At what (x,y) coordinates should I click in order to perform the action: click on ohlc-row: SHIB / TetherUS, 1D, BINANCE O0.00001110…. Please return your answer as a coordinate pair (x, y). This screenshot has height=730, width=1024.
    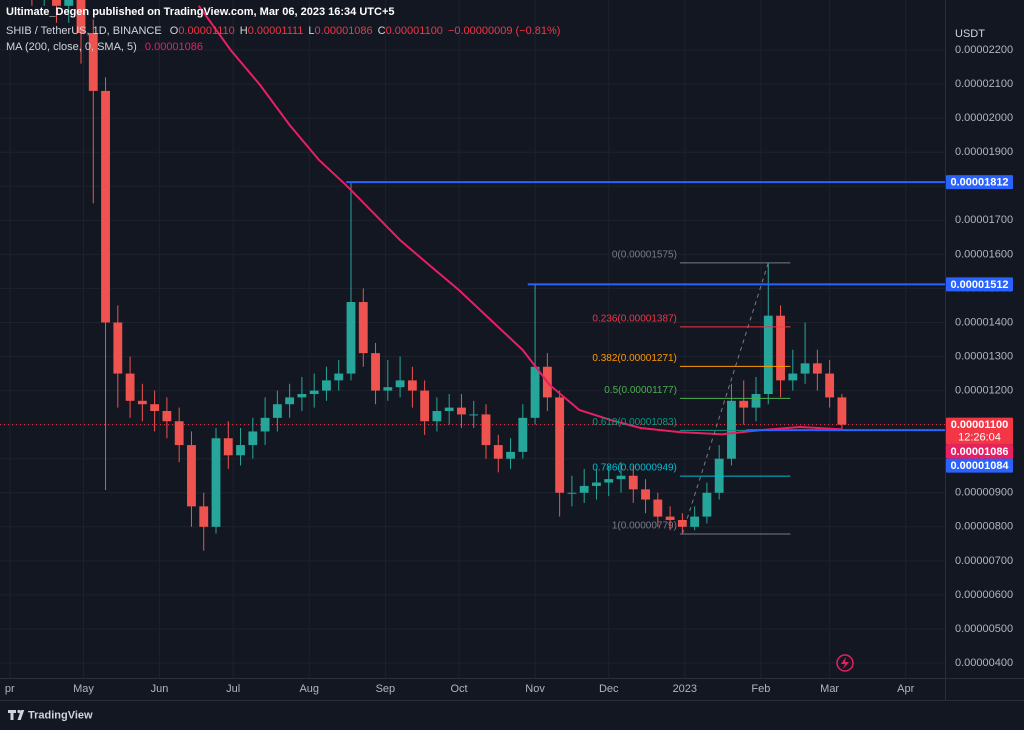
    Looking at the image, I should click on (283, 31).